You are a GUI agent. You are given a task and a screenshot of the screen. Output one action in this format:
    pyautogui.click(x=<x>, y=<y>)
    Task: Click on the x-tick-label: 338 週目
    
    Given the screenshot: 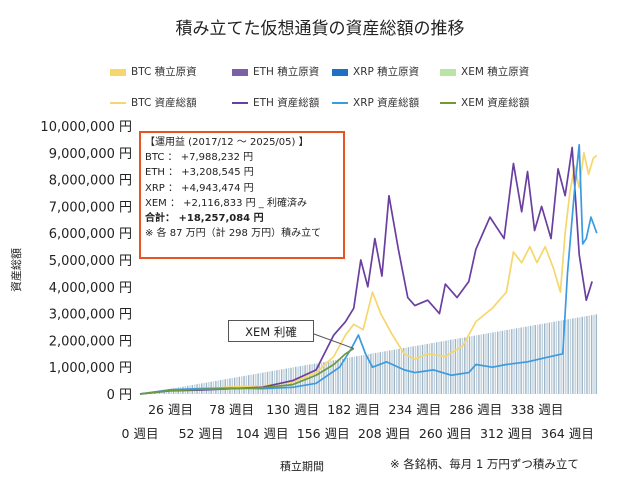 What is the action you would take?
    pyautogui.click(x=537, y=409)
    